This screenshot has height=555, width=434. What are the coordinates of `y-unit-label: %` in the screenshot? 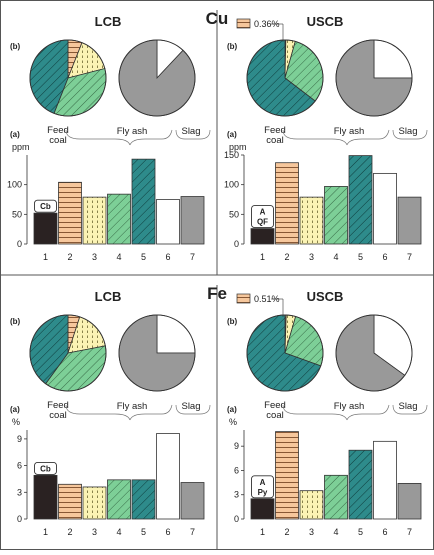 It's located at (233, 422).